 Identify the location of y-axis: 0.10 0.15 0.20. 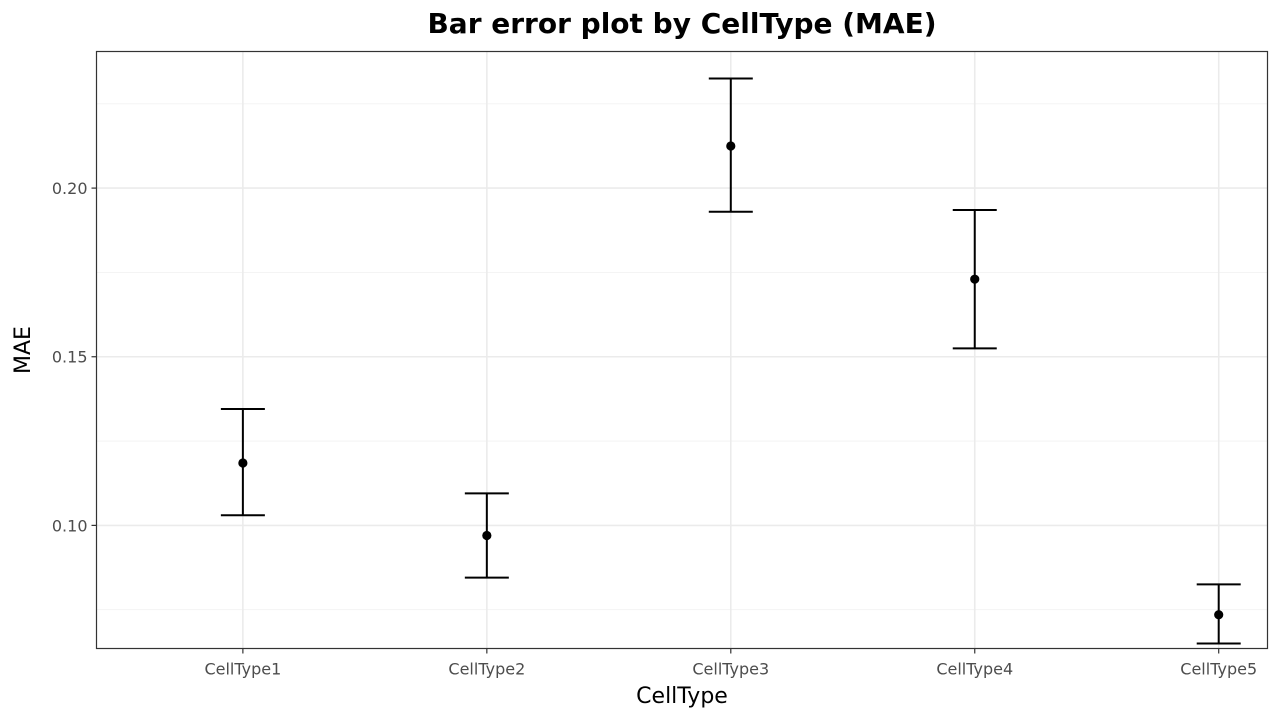
(74, 357).